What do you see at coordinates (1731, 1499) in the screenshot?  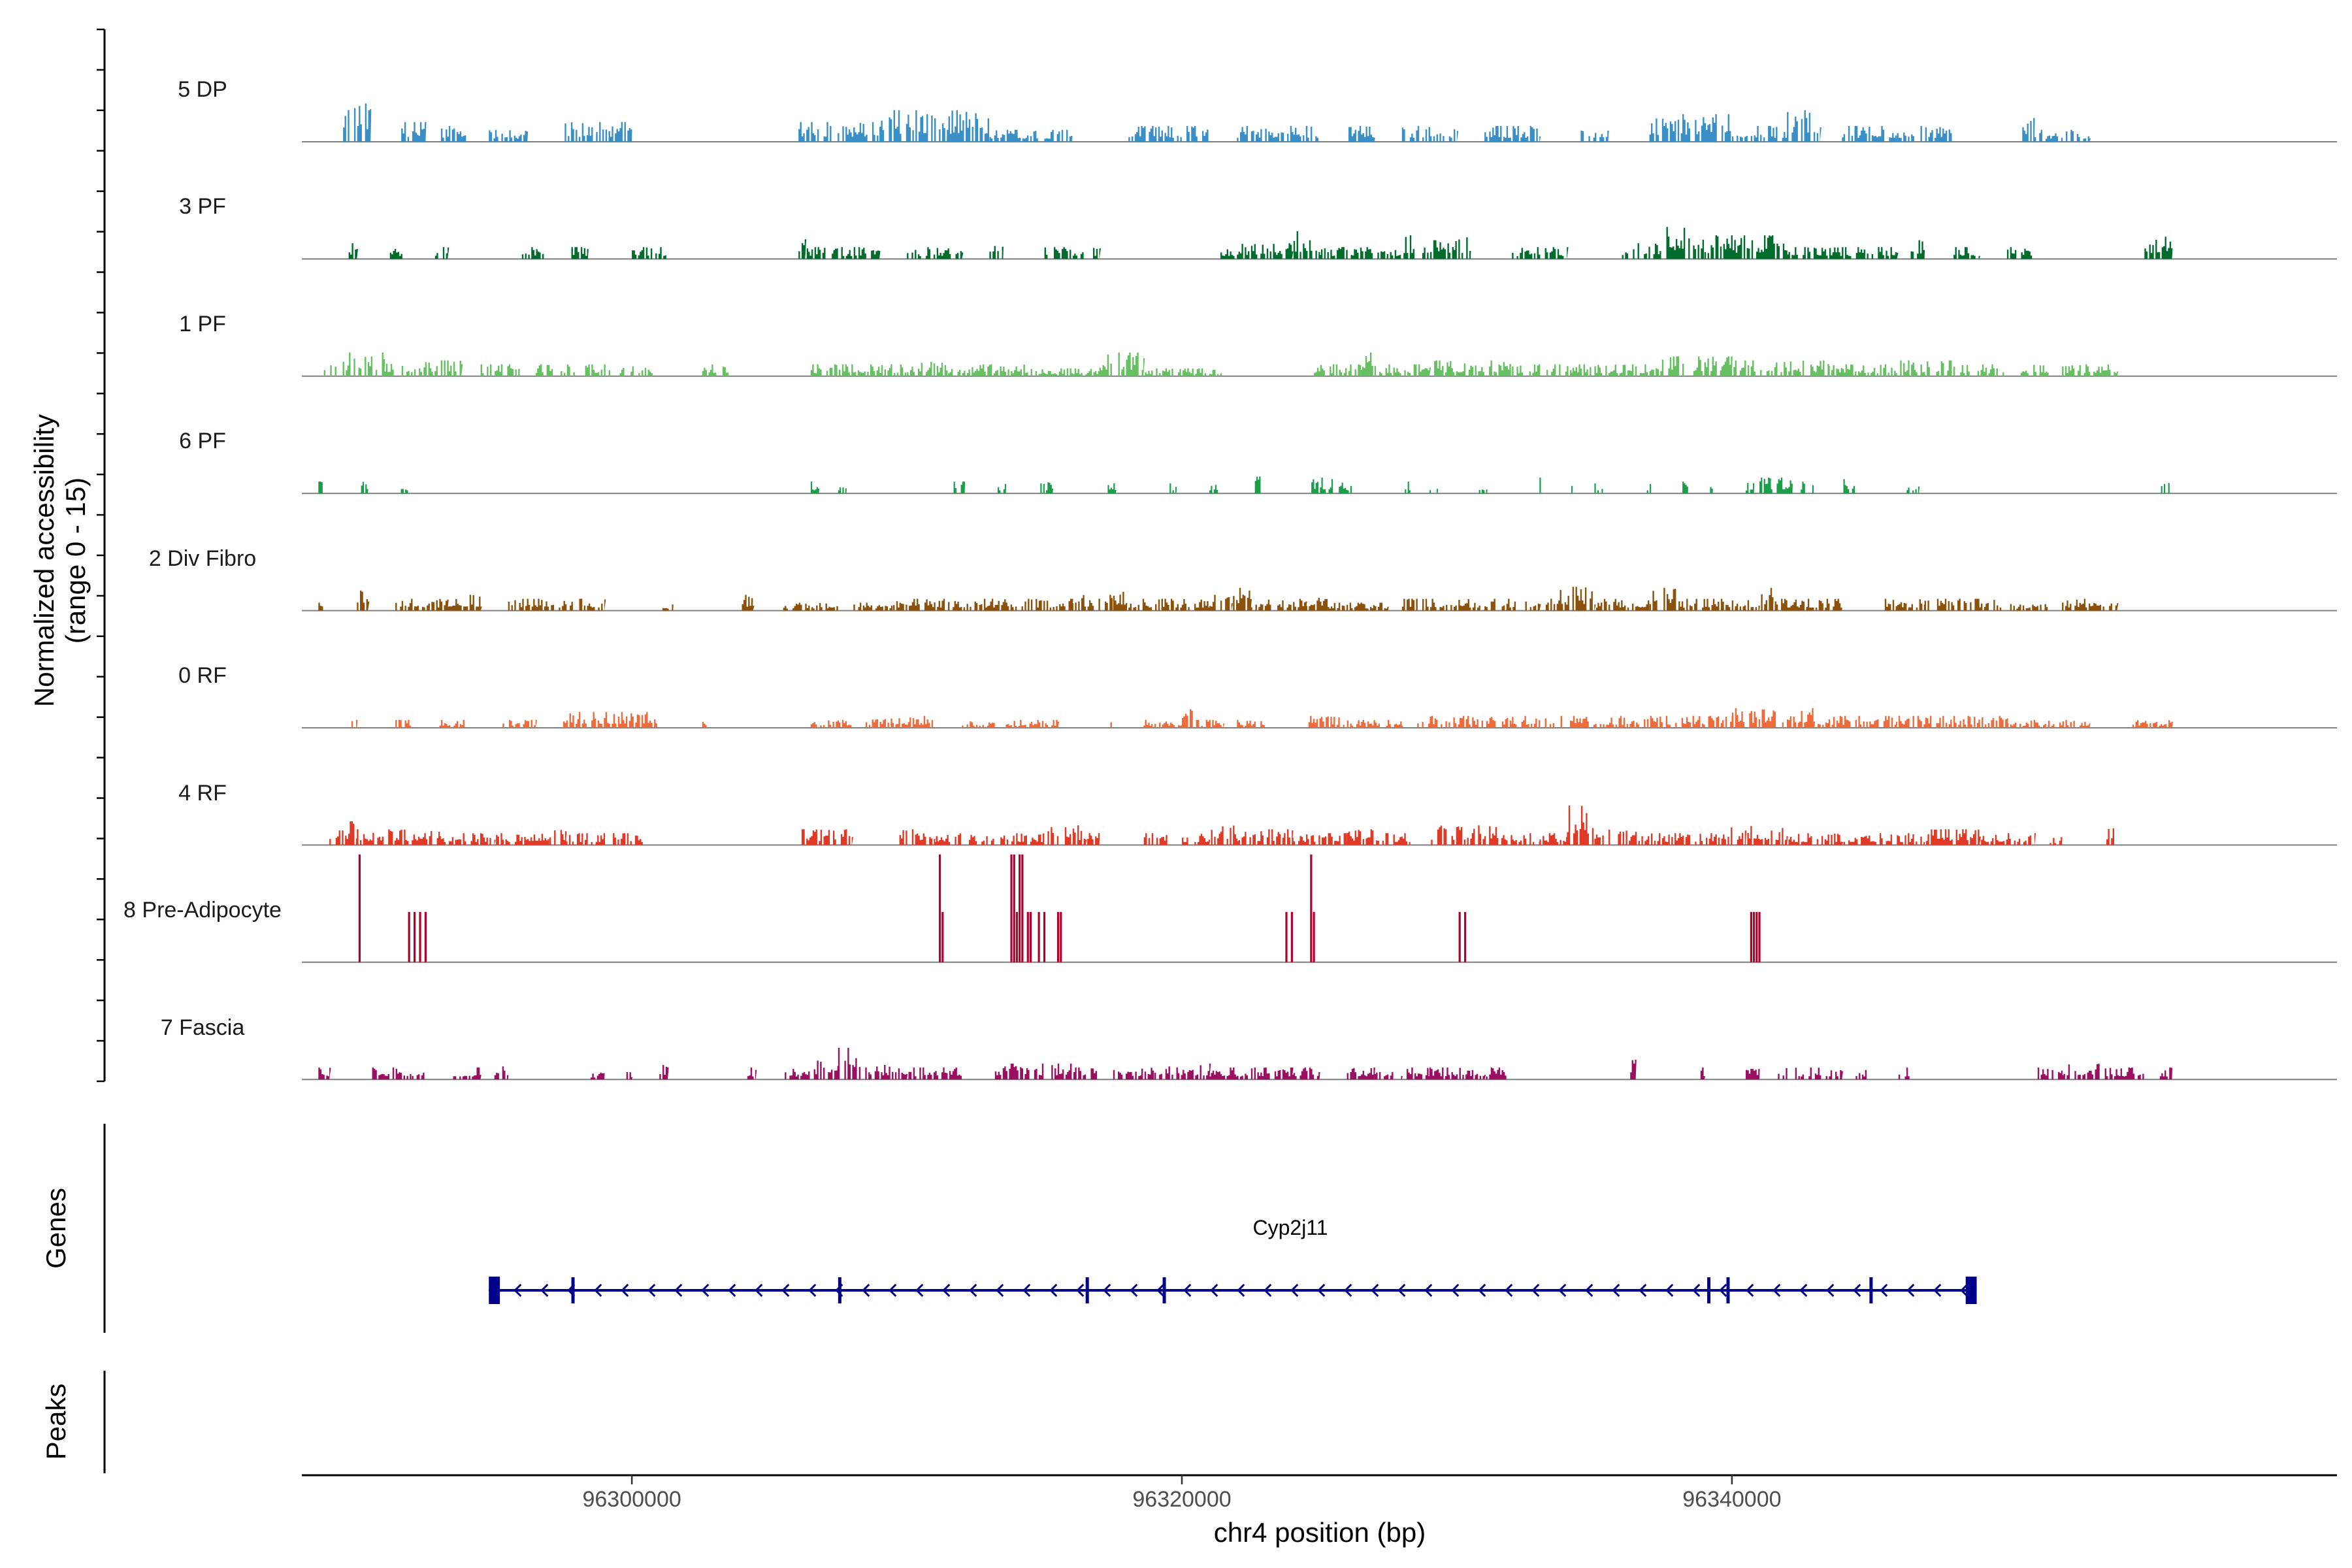 I see `x-axis-tick-label: 96340000` at bounding box center [1731, 1499].